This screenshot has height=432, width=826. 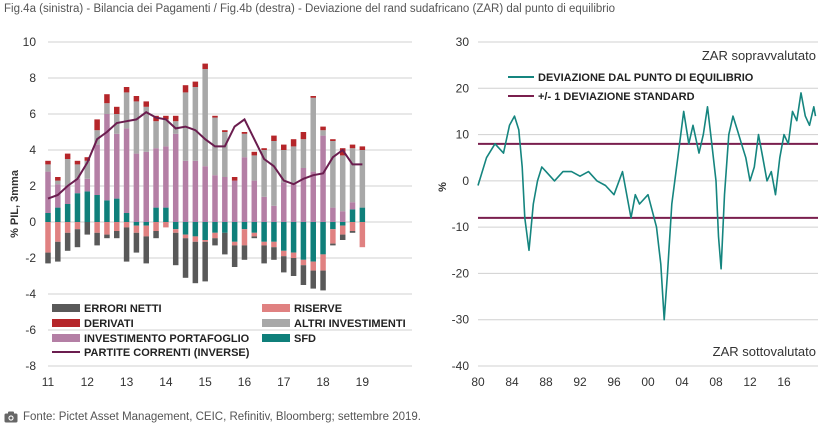 What do you see at coordinates (205, 155) in the screenshot?
I see `line-partite-correnti` at bounding box center [205, 155].